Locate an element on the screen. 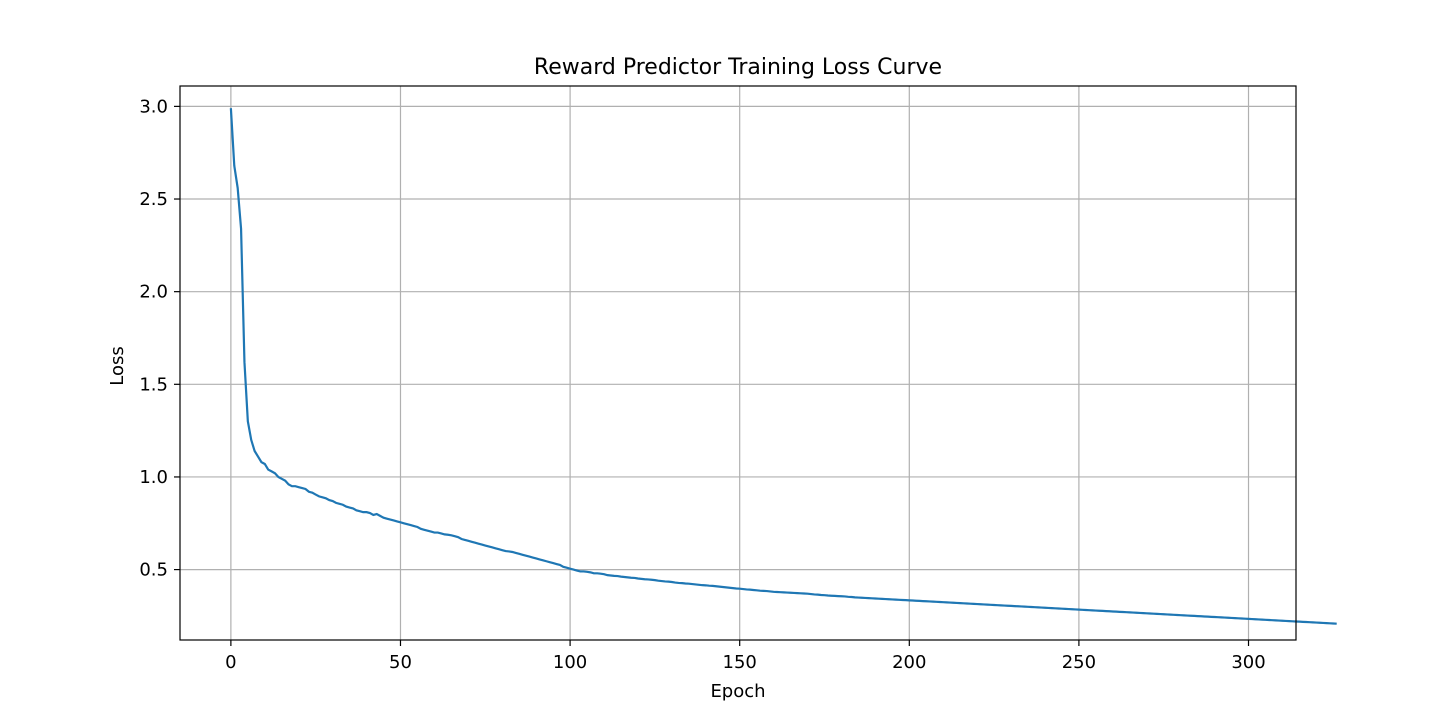 The height and width of the screenshot is (720, 1440). y-axis-label: Loss is located at coordinates (117, 365).